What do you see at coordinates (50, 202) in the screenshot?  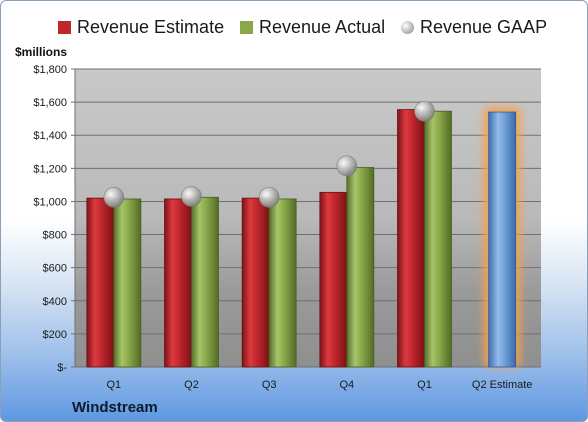 I see `y-tick-label: $1,000` at bounding box center [50, 202].